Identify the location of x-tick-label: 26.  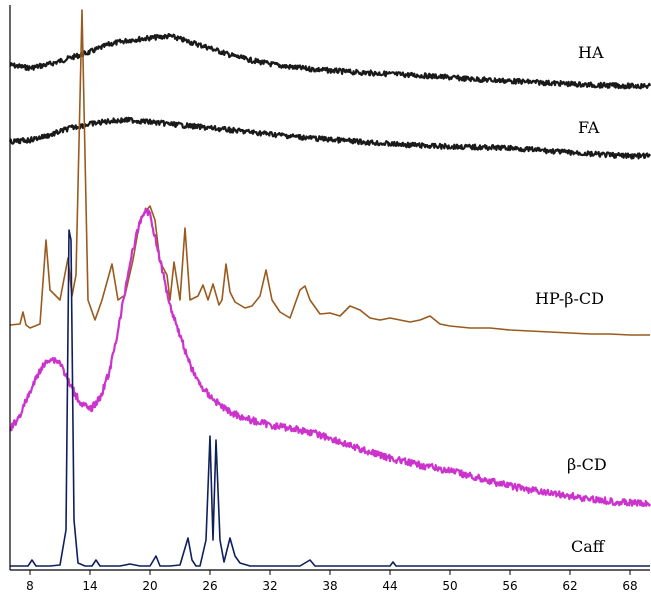
(209, 586).